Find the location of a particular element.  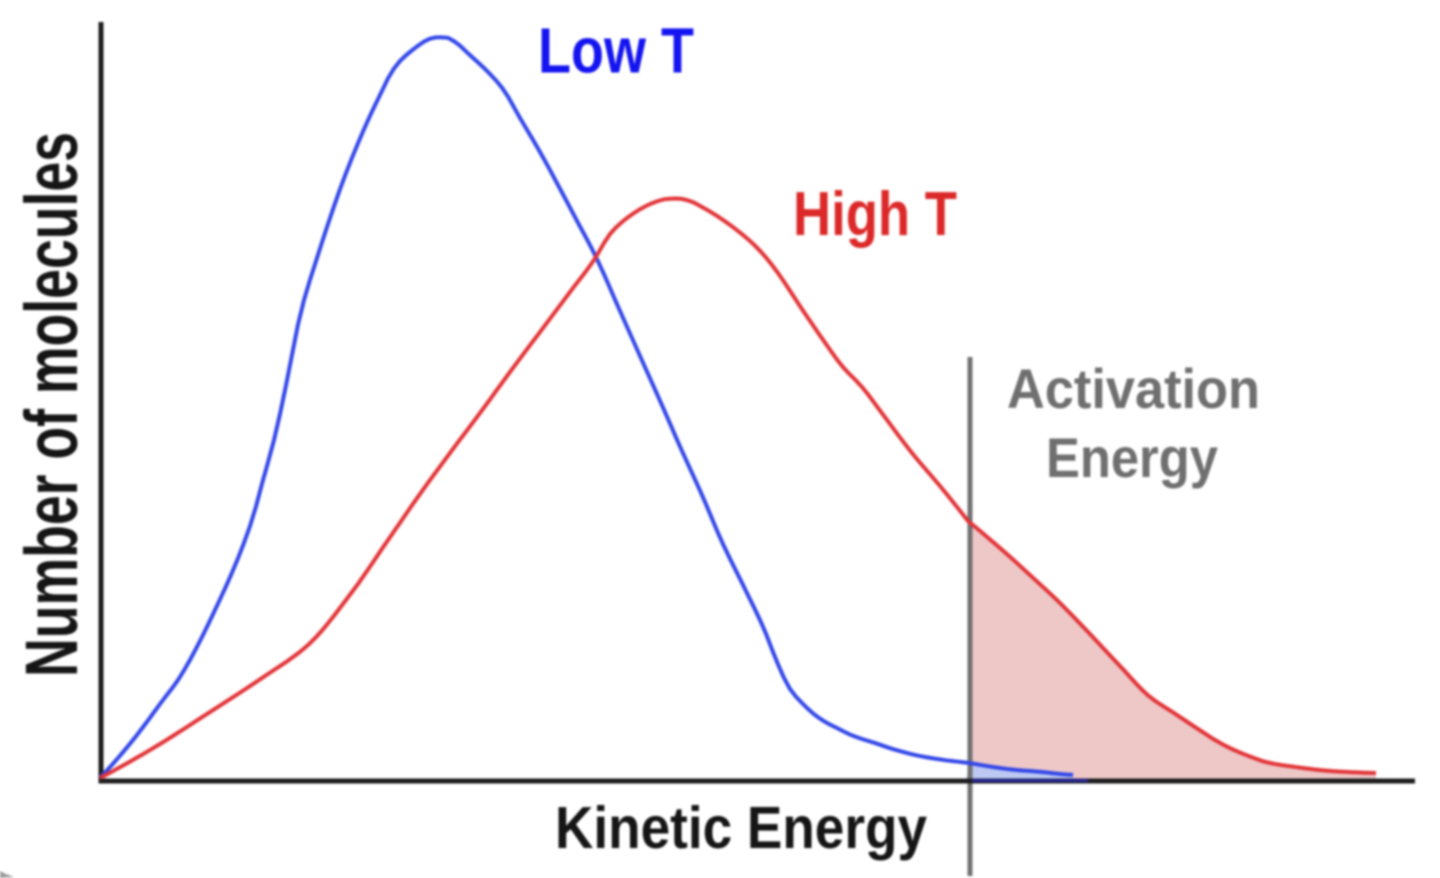

svg-text: High T is located at coordinates (875, 214).